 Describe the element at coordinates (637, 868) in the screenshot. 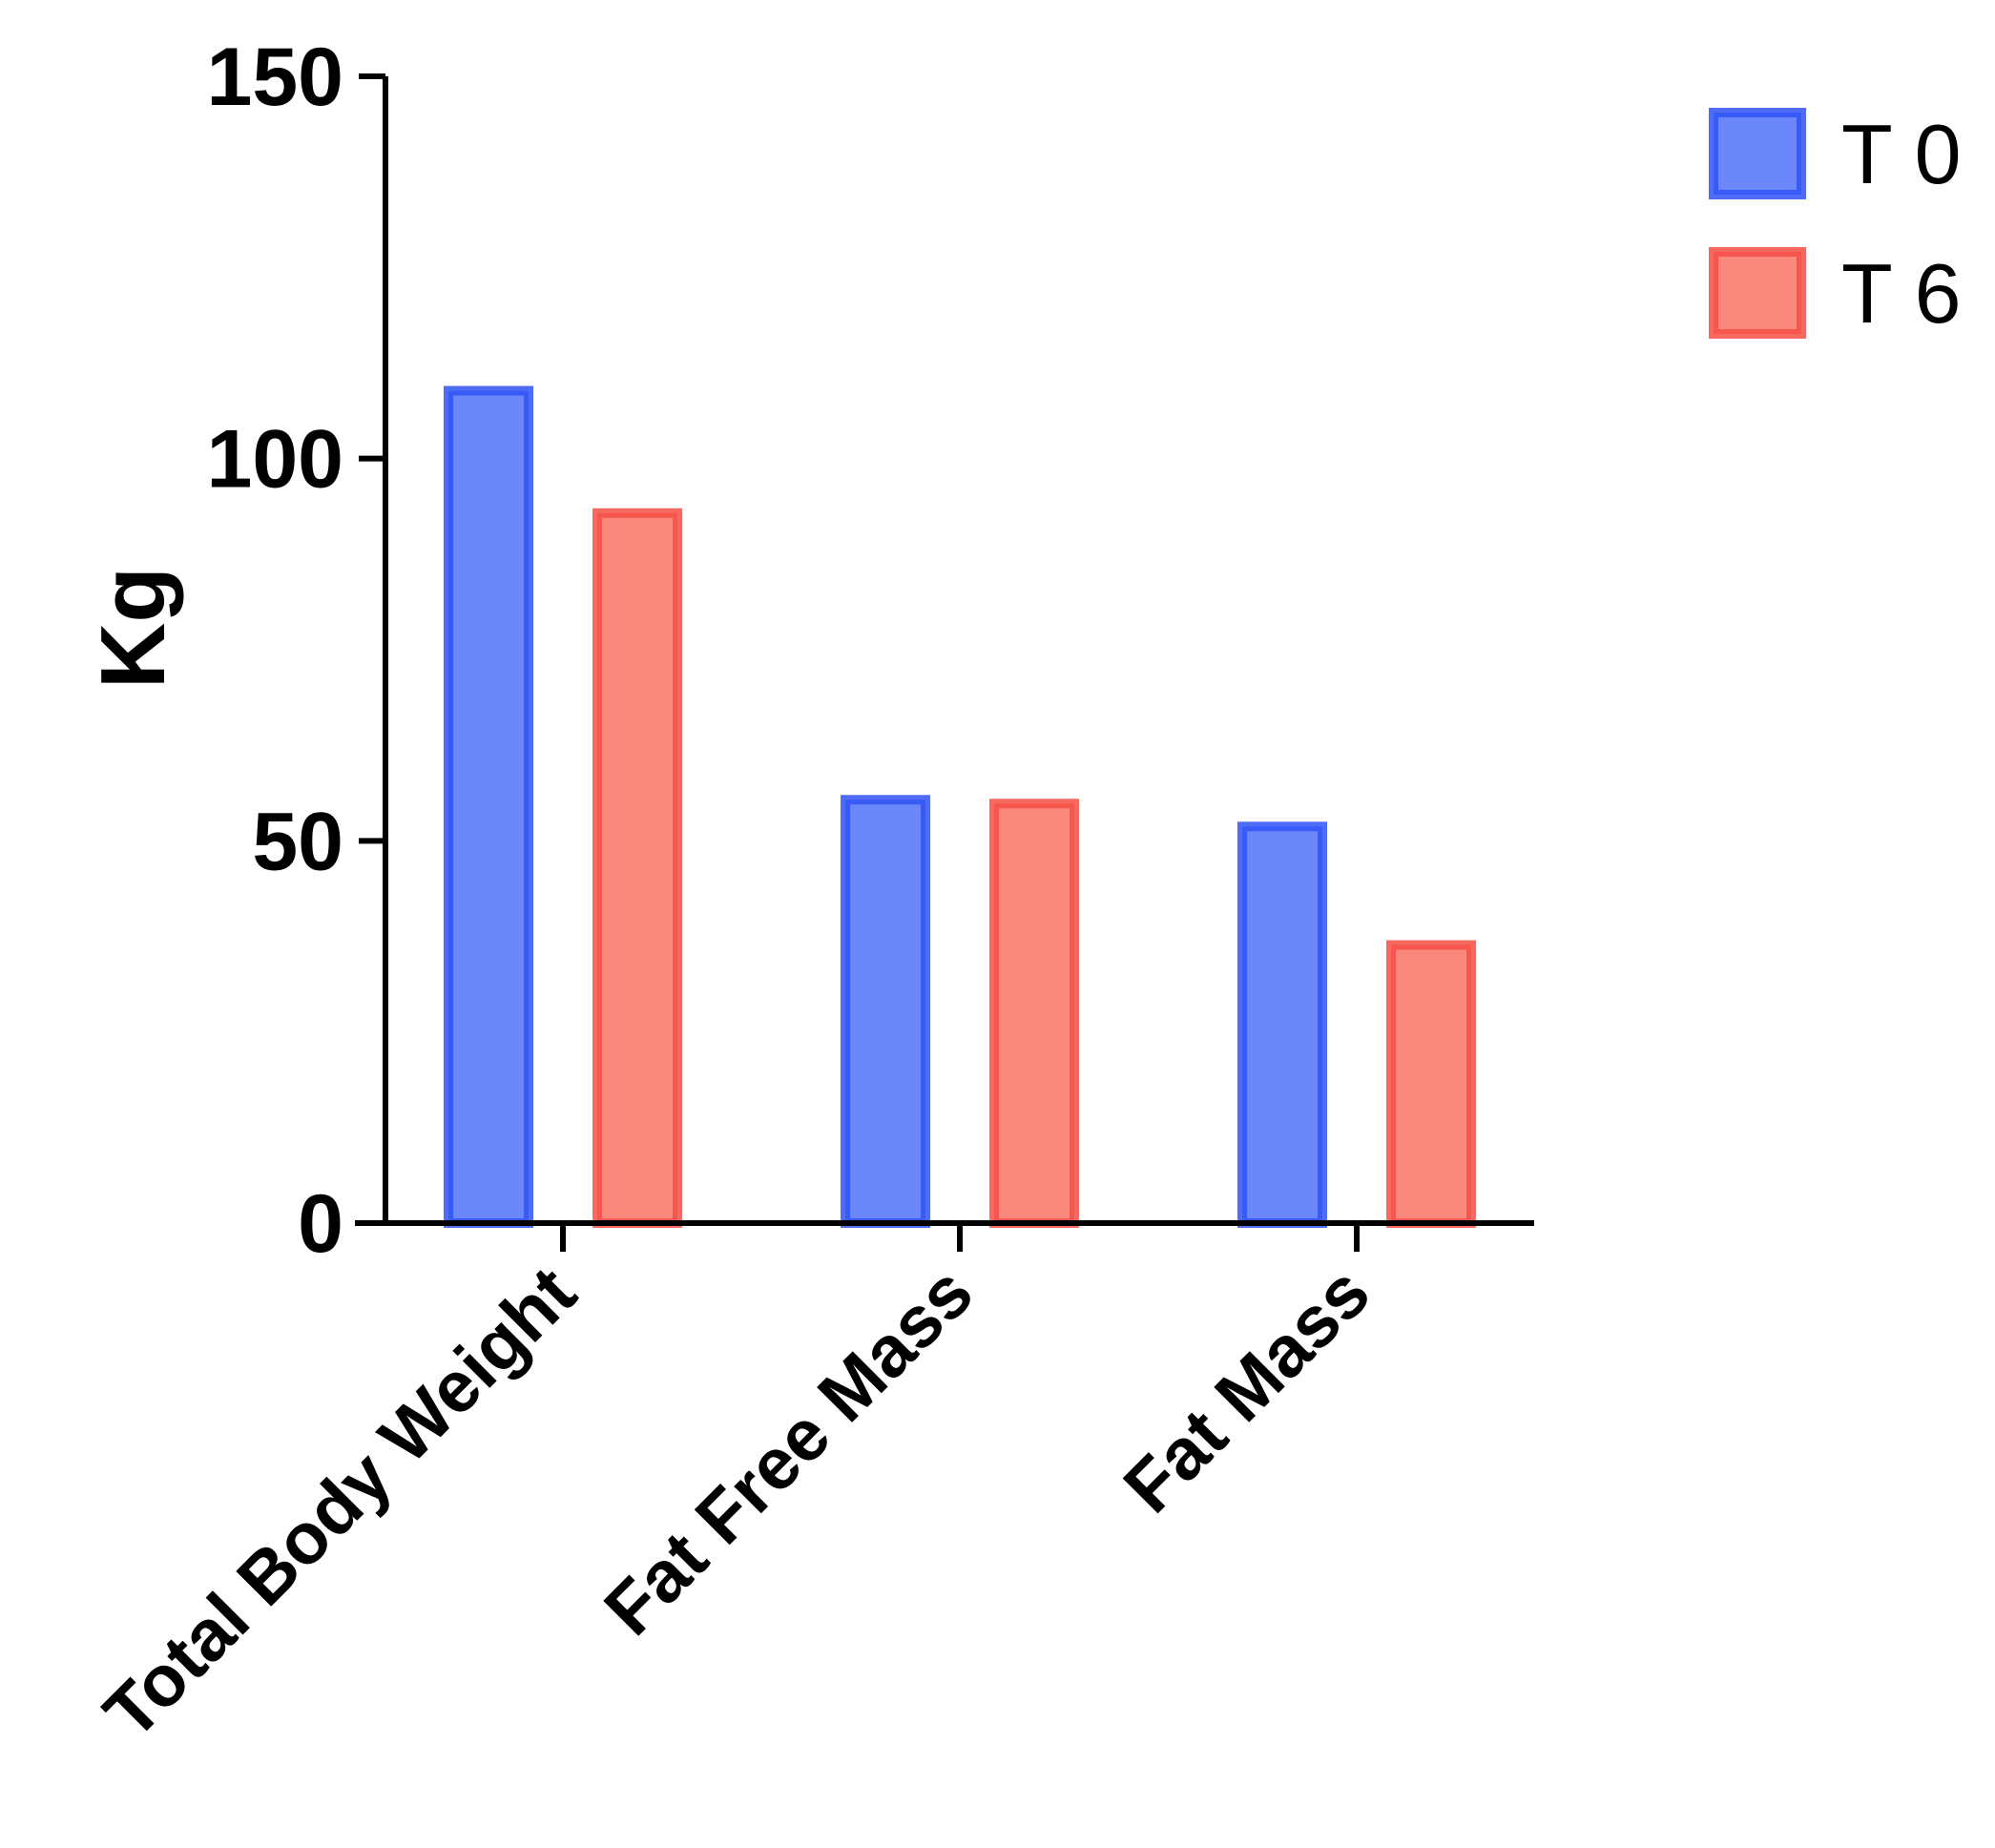

I see `bar-t6-total-body-weight` at that location.